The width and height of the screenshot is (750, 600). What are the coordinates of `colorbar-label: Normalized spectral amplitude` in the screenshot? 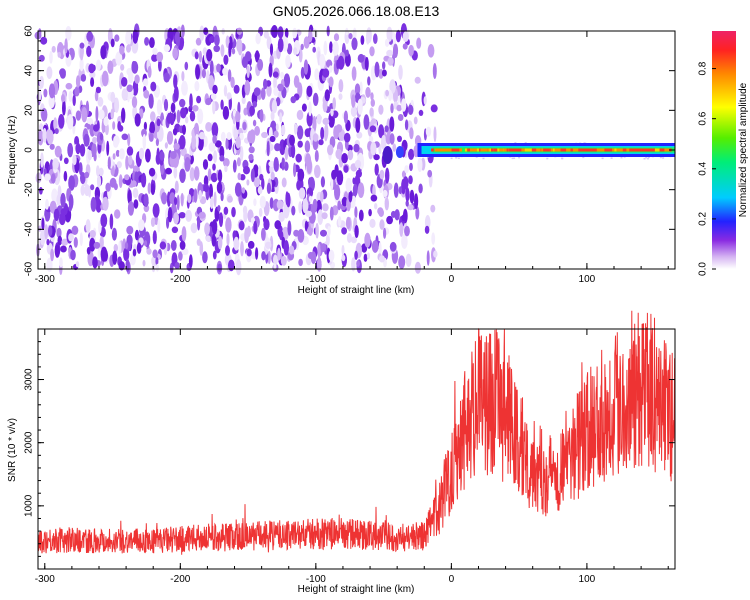 It's located at (743, 149).